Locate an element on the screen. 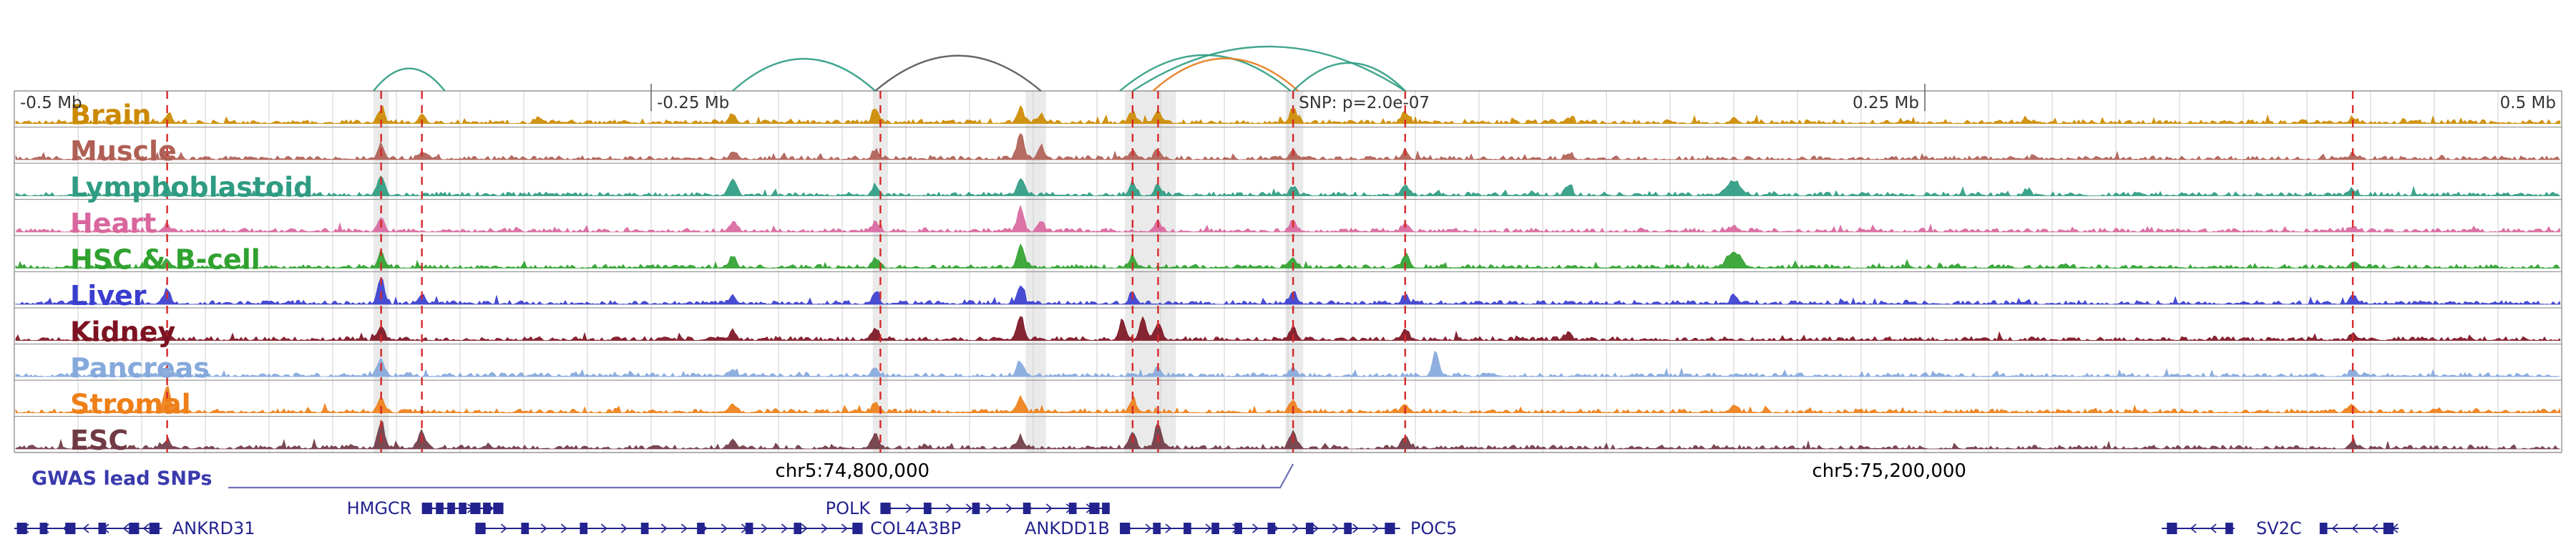 This screenshot has width=2576, height=537. axis-tick-label: 0.5 Mb is located at coordinates (2528, 103).